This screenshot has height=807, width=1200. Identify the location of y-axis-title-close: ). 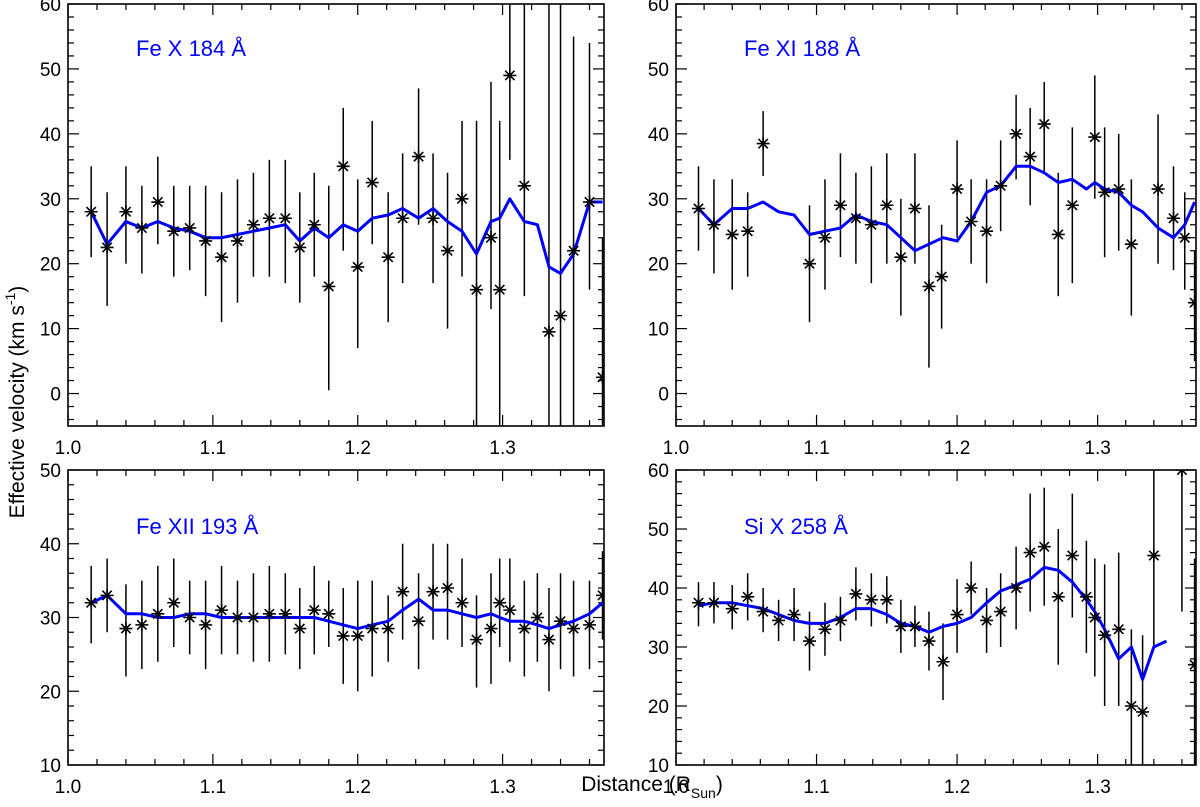
(17, 289).